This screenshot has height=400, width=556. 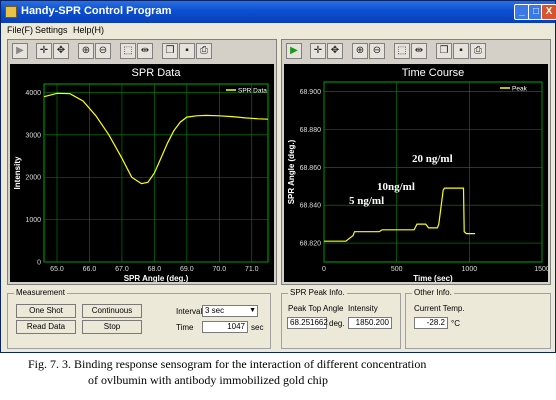 I want to click on interval-select: 3 sec ▼, so click(x=230, y=311).